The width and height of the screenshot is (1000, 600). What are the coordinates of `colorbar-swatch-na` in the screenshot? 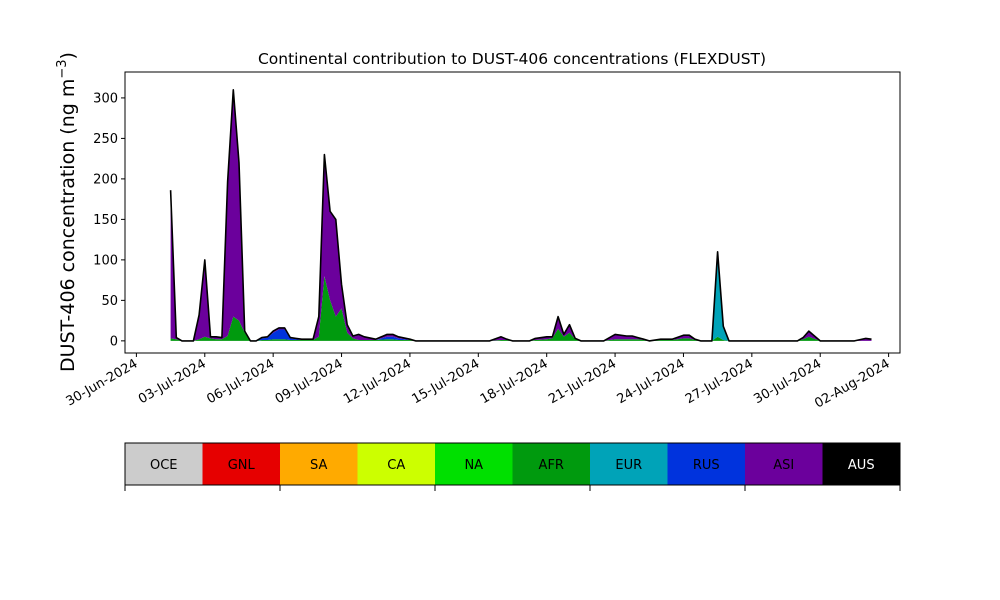 It's located at (474, 464).